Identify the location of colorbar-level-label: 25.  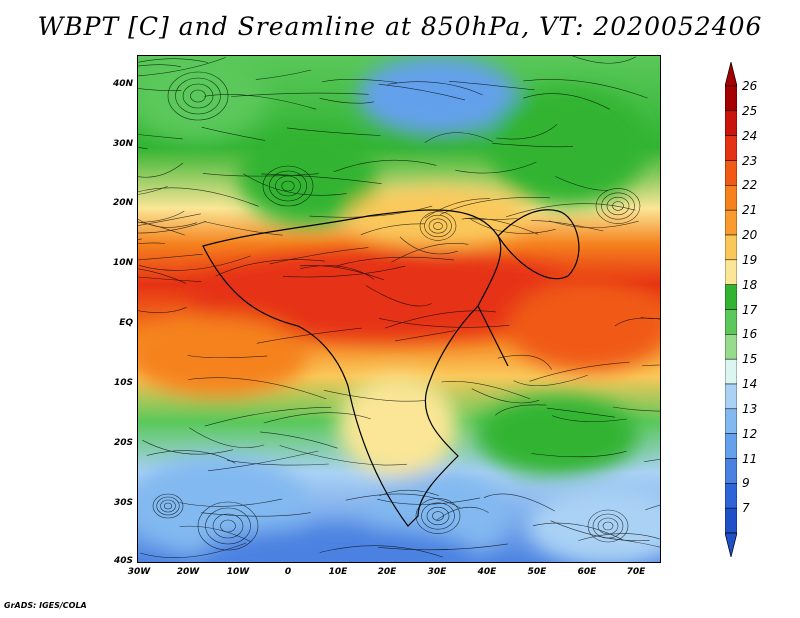
(750, 110).